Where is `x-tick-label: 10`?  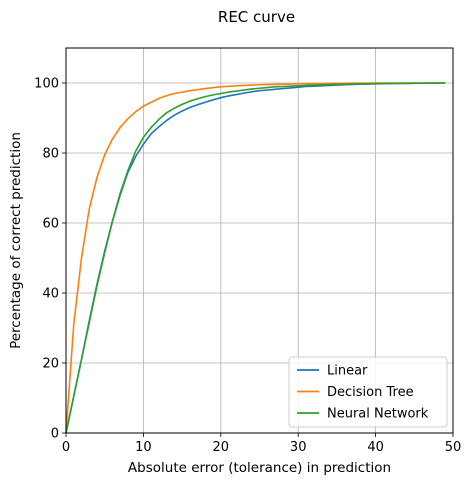
x-tick-label: 10 is located at coordinates (143, 447).